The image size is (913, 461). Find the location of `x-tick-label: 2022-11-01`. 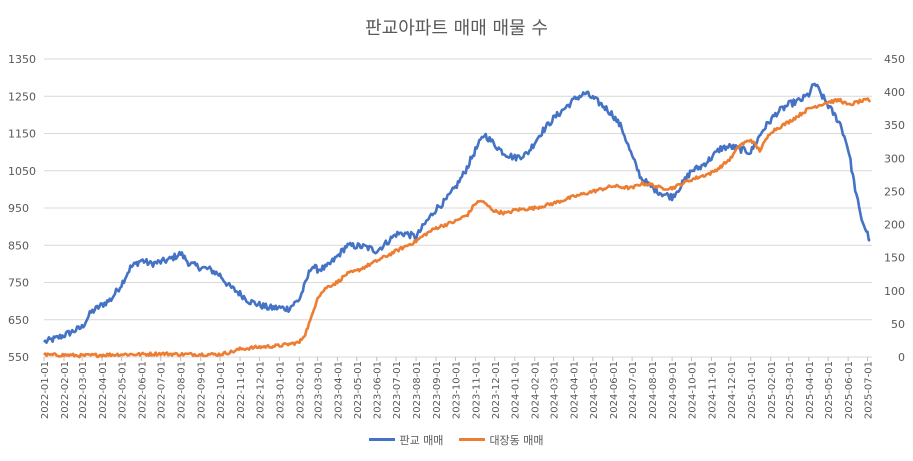

x-tick-label: 2022-11-01 is located at coordinates (241, 390).